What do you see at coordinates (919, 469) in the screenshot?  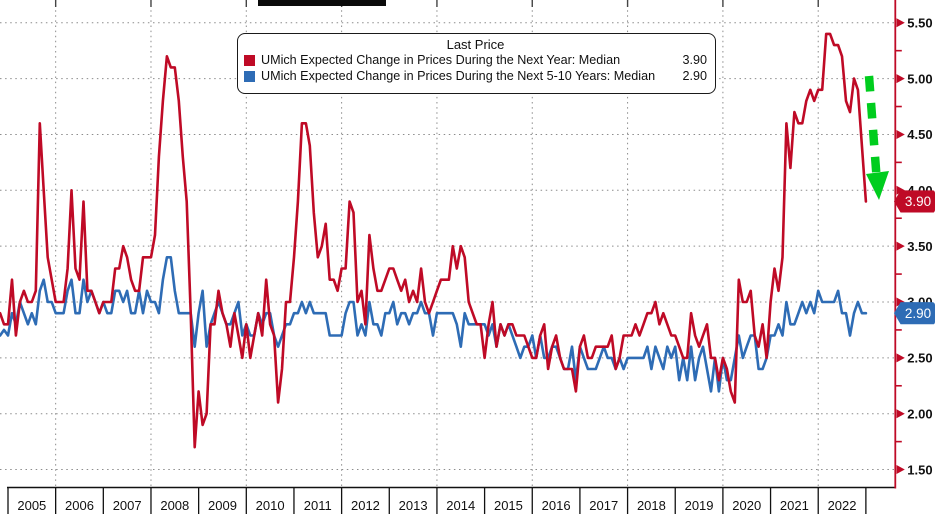 I see `y-axis-label: 1.50` at bounding box center [919, 469].